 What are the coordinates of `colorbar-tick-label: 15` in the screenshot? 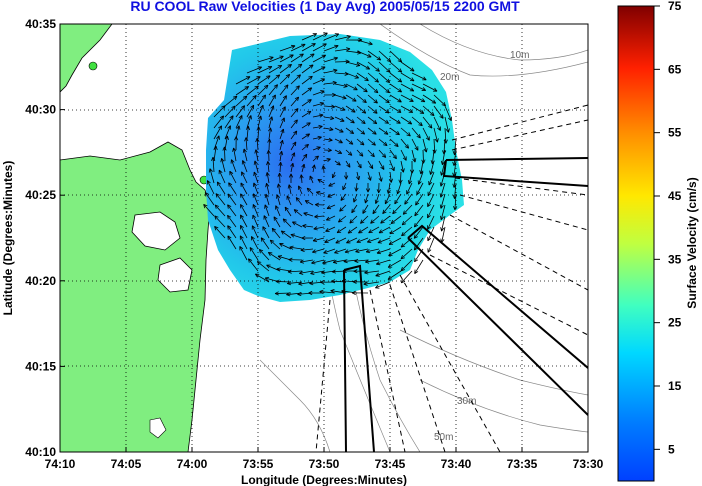 It's located at (675, 386).